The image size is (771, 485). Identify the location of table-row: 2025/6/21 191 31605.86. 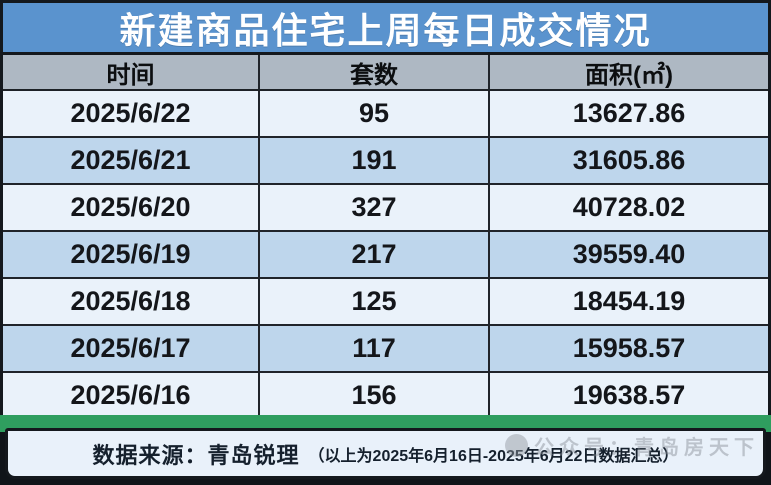
(385, 159).